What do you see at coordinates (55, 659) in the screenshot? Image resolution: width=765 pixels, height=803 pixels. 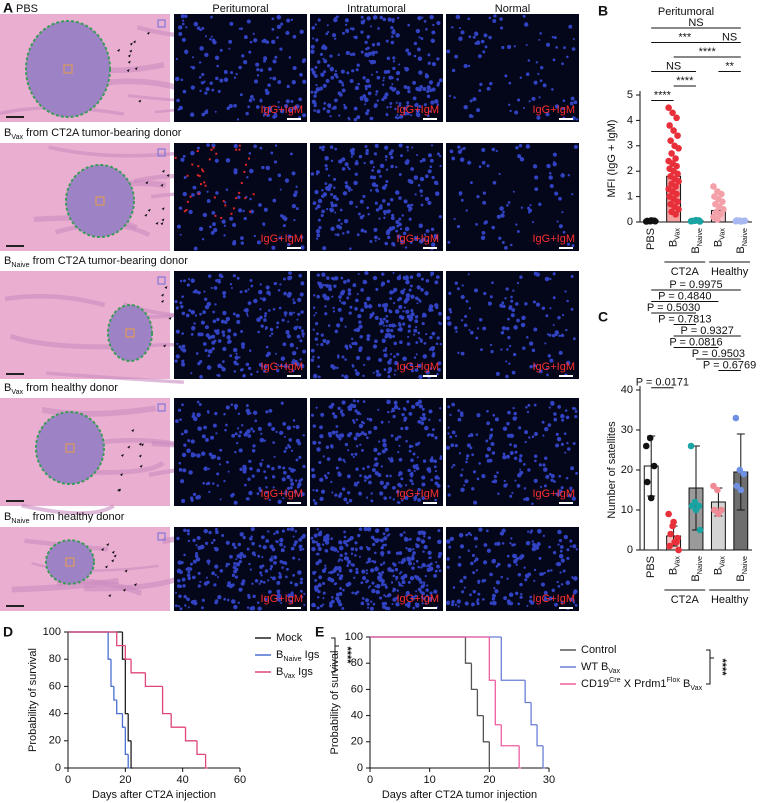 I see `y-tick-label: 80` at bounding box center [55, 659].